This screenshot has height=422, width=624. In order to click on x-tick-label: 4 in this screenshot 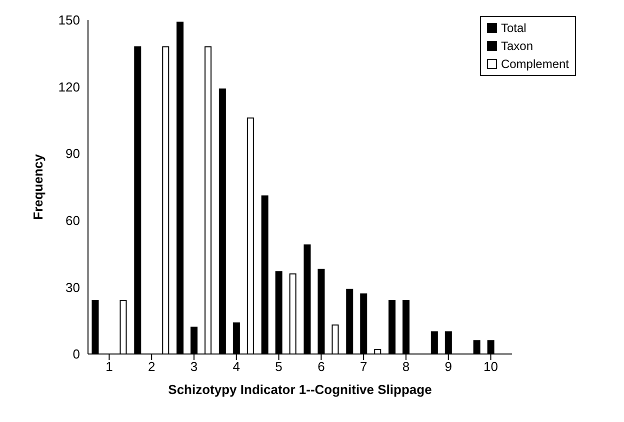, I will do `click(236, 366)`.